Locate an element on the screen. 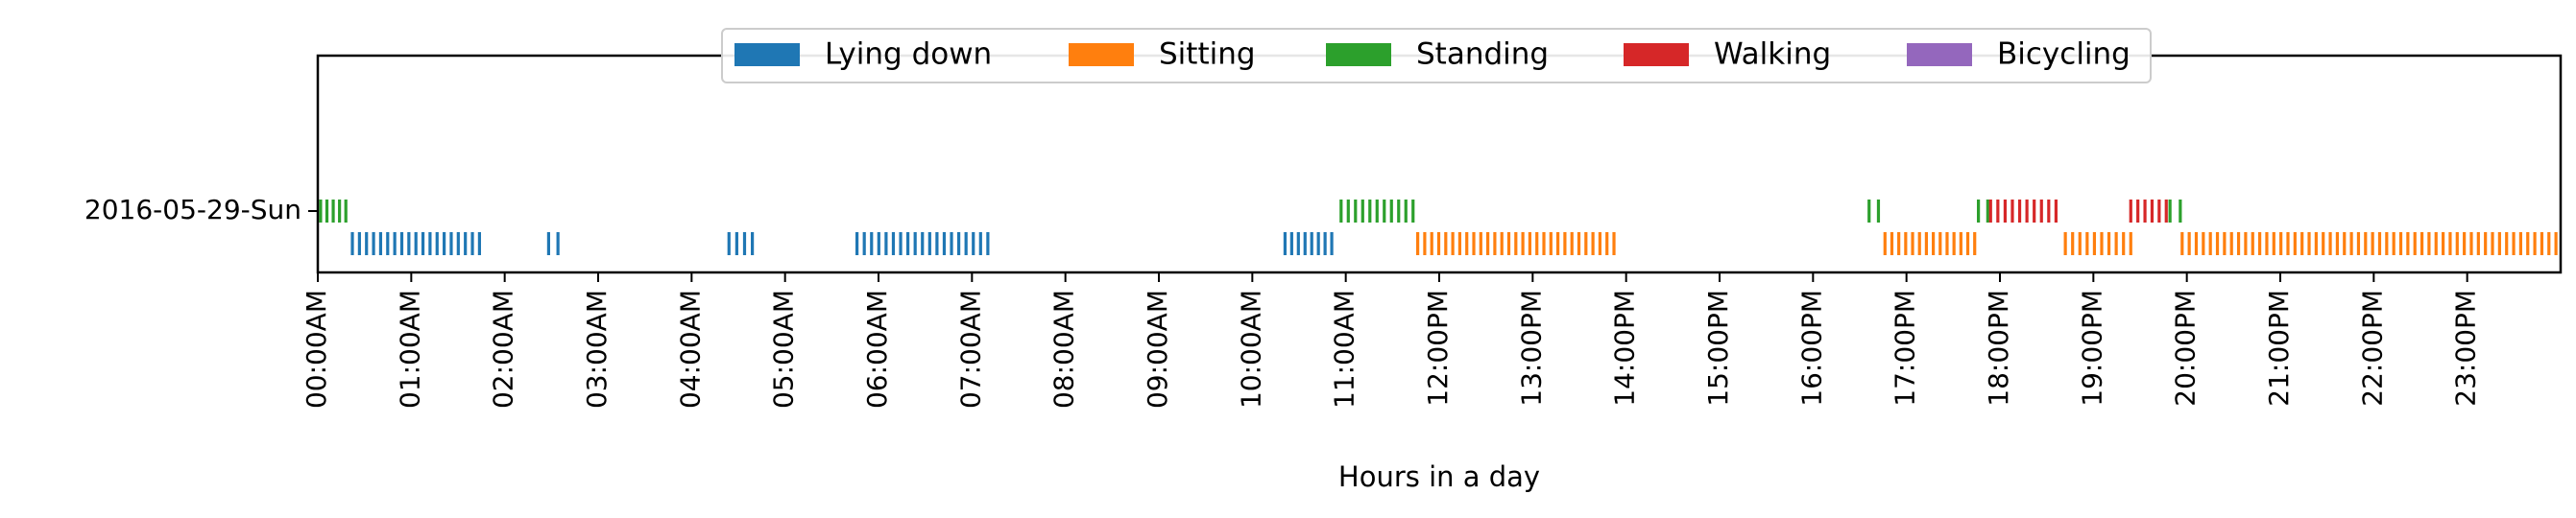 Image resolution: width=2576 pixels, height=518 pixels. x-tick-label: 19:00PM is located at coordinates (2091, 348).